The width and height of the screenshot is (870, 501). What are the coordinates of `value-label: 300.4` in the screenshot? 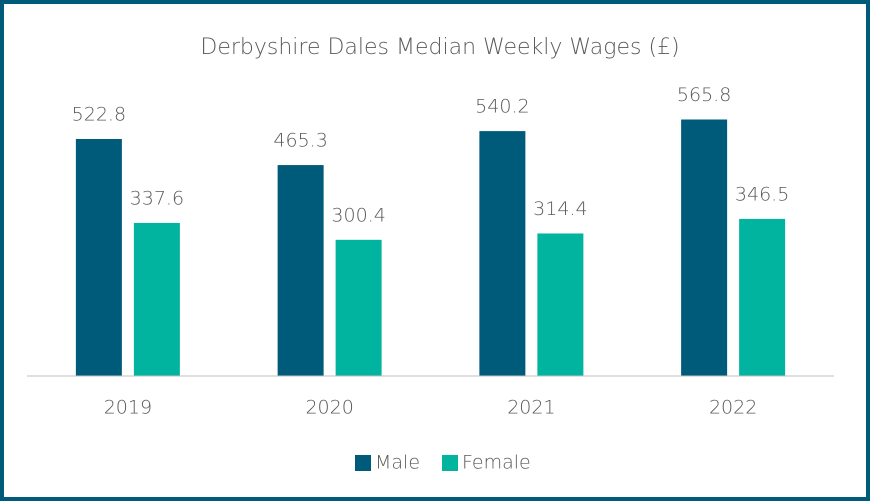 It's located at (358, 215).